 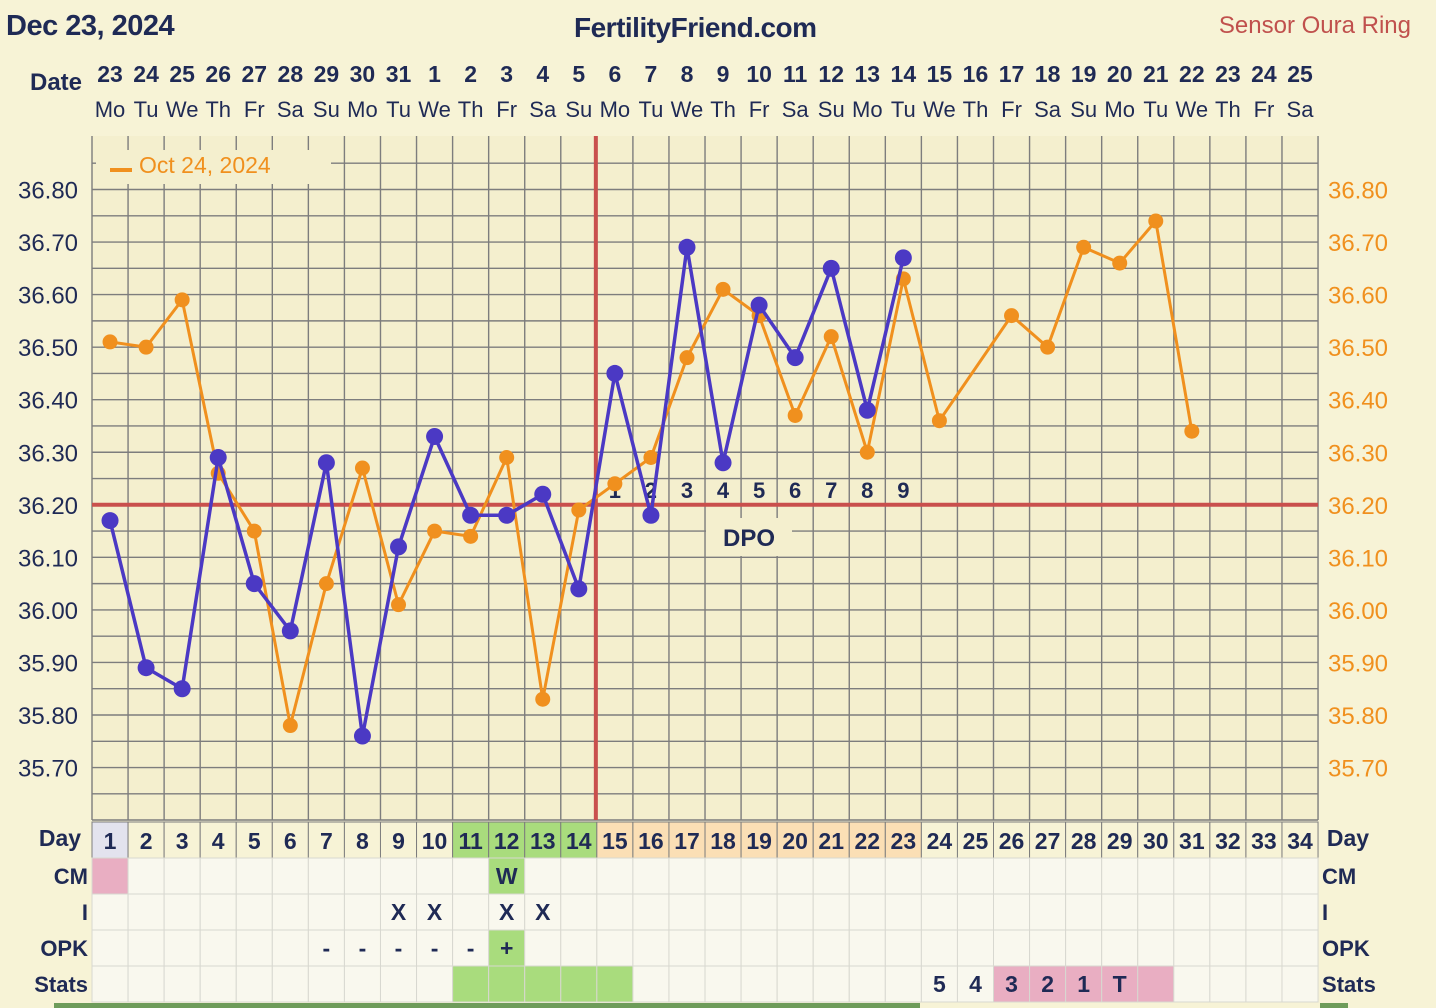 I want to click on date-label: 29, so click(x=327, y=74).